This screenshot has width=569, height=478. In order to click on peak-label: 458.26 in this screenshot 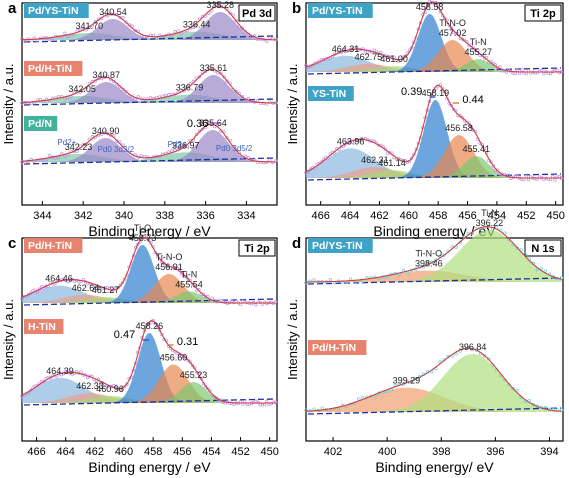, I will do `click(150, 326)`.